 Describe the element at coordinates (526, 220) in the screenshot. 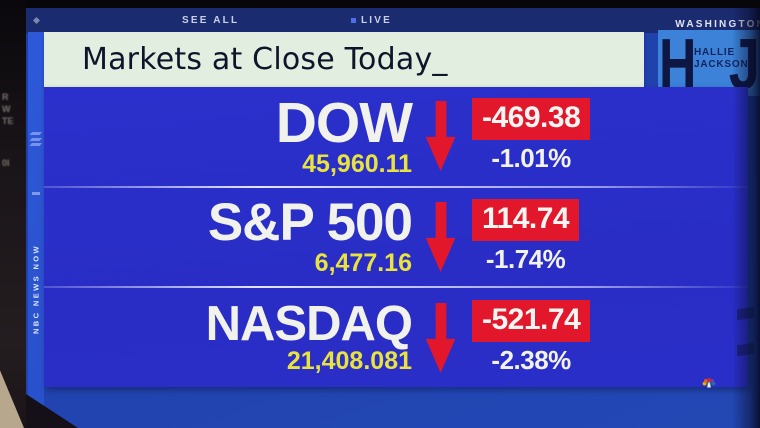

I see `change-badge: 114.74` at that location.